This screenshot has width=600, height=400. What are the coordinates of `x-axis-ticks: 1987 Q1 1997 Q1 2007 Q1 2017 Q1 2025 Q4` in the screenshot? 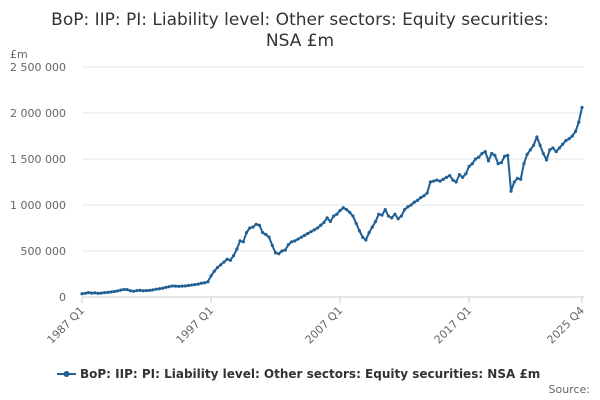 It's located at (316, 322).